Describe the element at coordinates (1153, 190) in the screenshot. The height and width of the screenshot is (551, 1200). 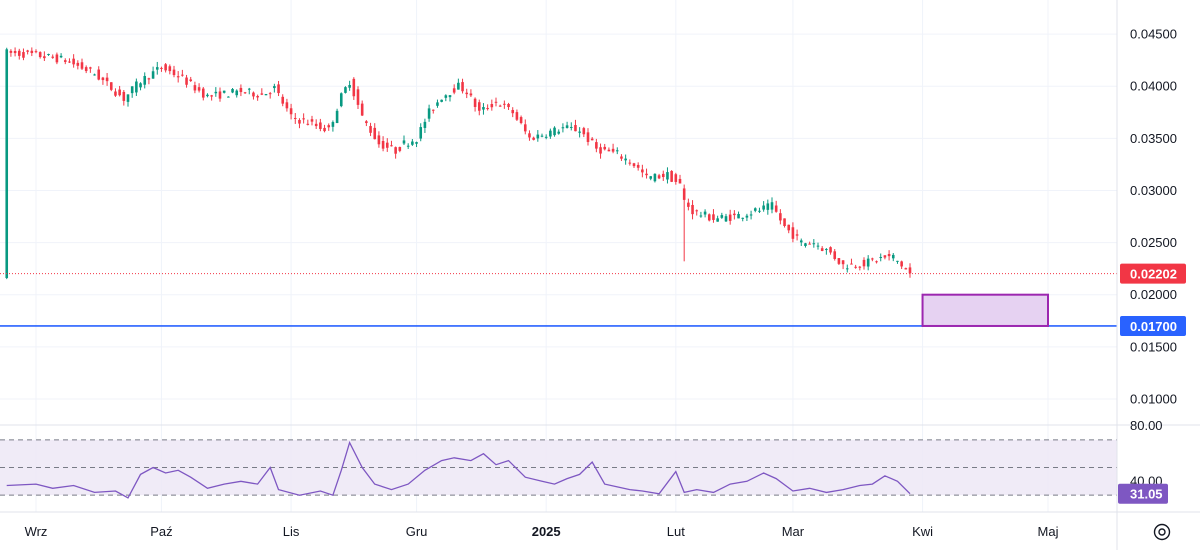
I see `y-tick-label: 0.03000` at that location.